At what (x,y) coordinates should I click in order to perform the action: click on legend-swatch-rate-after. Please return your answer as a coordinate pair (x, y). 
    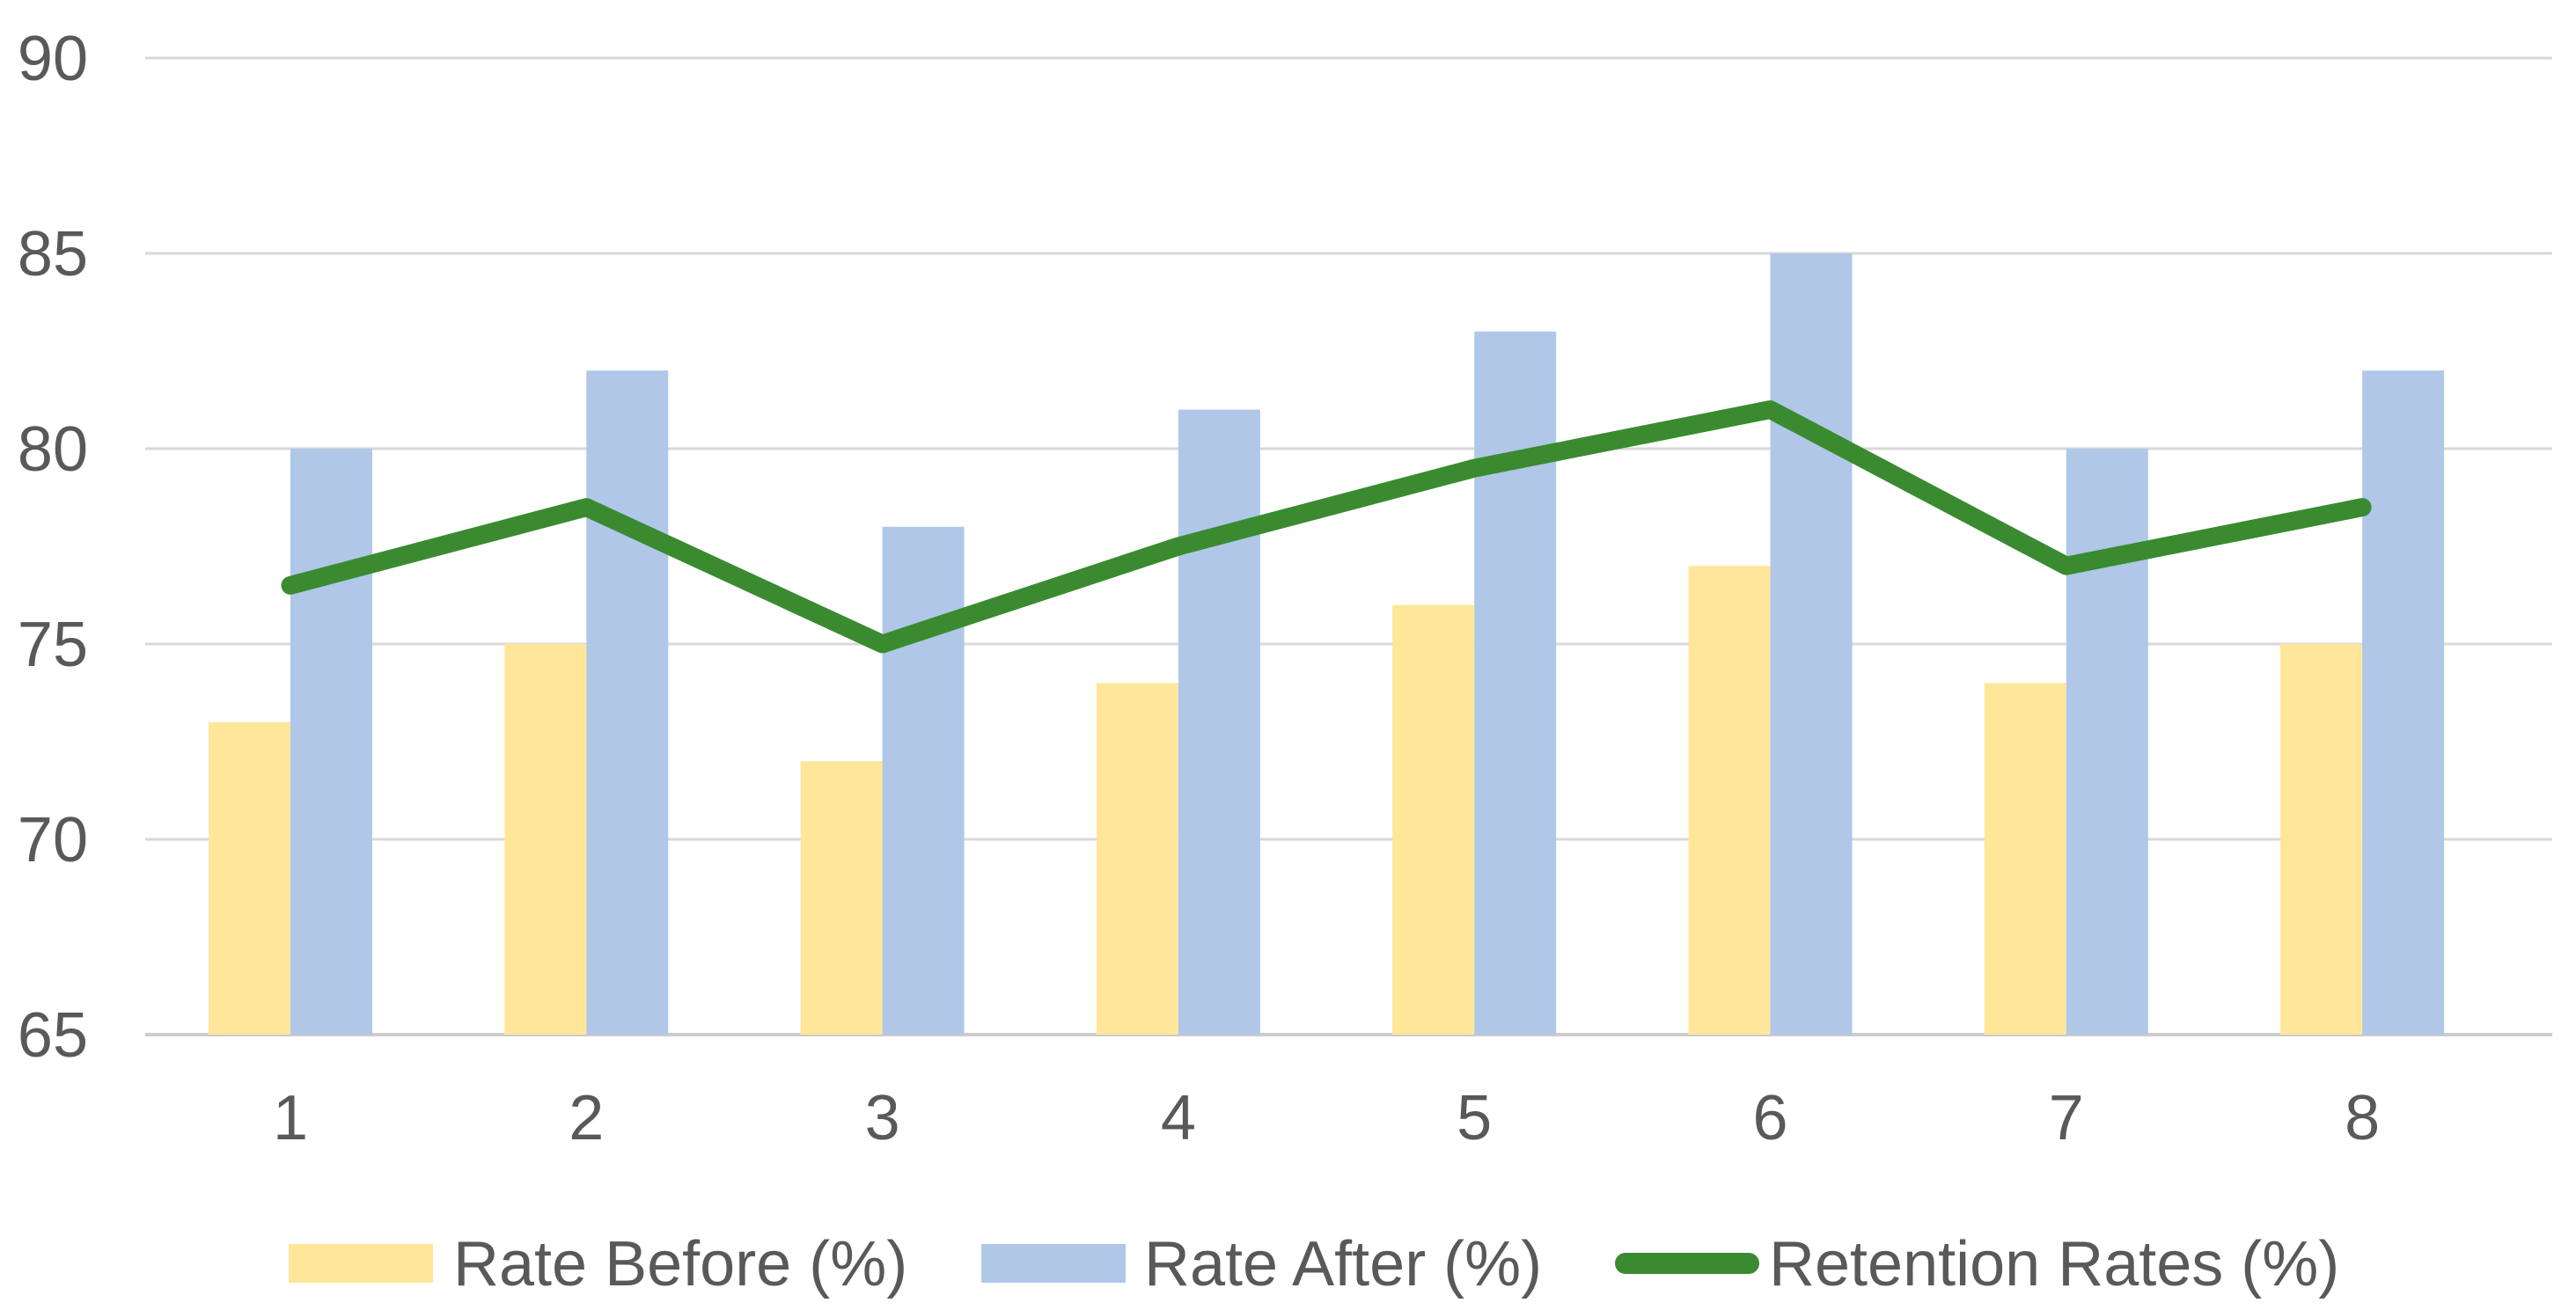
    Looking at the image, I should click on (1053, 1263).